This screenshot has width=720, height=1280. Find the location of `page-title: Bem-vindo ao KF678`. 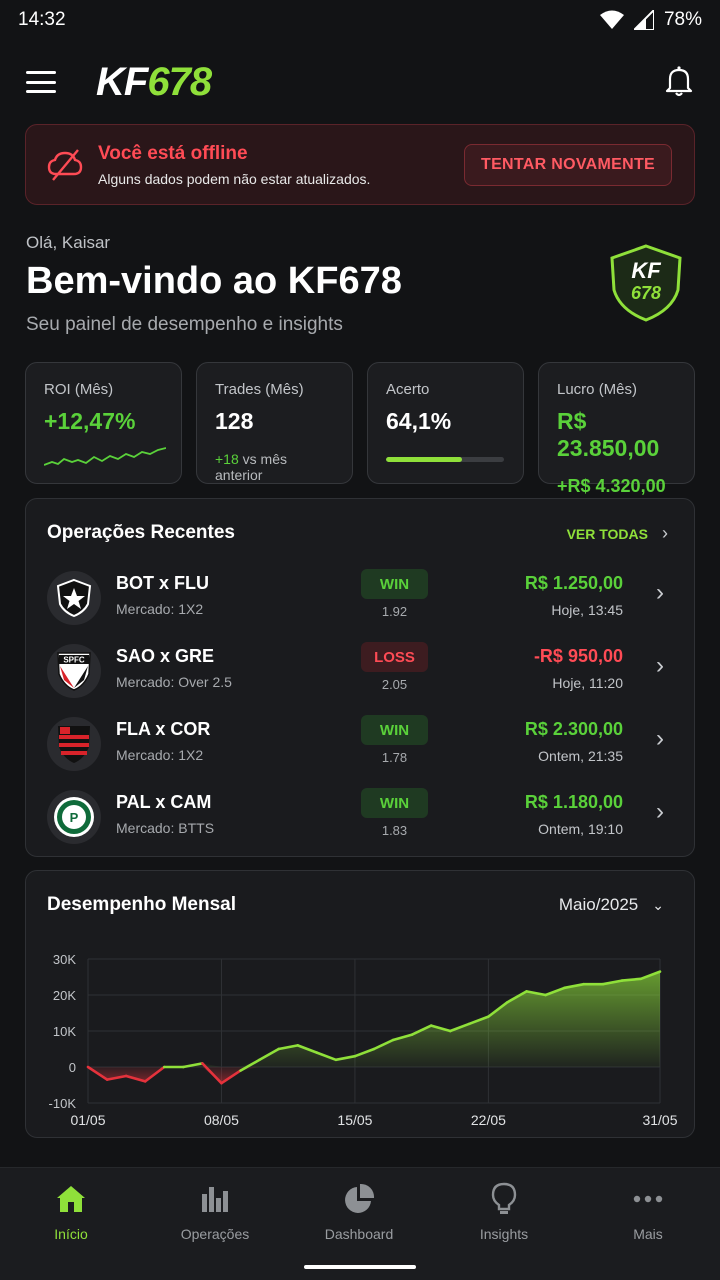

page-title: Bem-vindo ao KF678 is located at coordinates (214, 281).